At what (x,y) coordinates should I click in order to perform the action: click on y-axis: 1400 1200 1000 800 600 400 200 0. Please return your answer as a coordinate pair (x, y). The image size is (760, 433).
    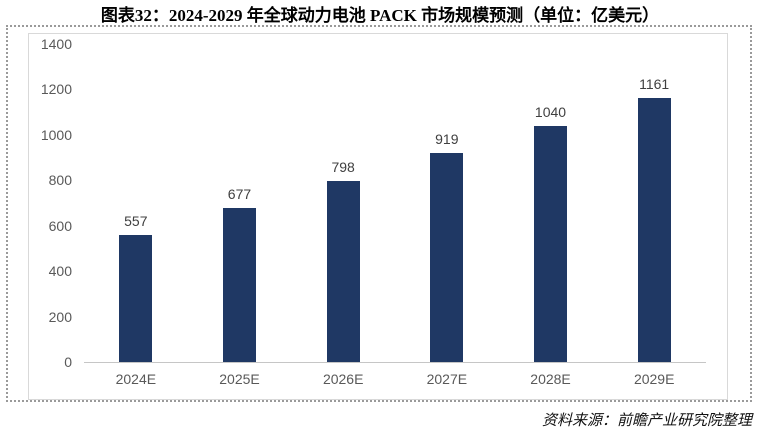
    Looking at the image, I should click on (50, 203).